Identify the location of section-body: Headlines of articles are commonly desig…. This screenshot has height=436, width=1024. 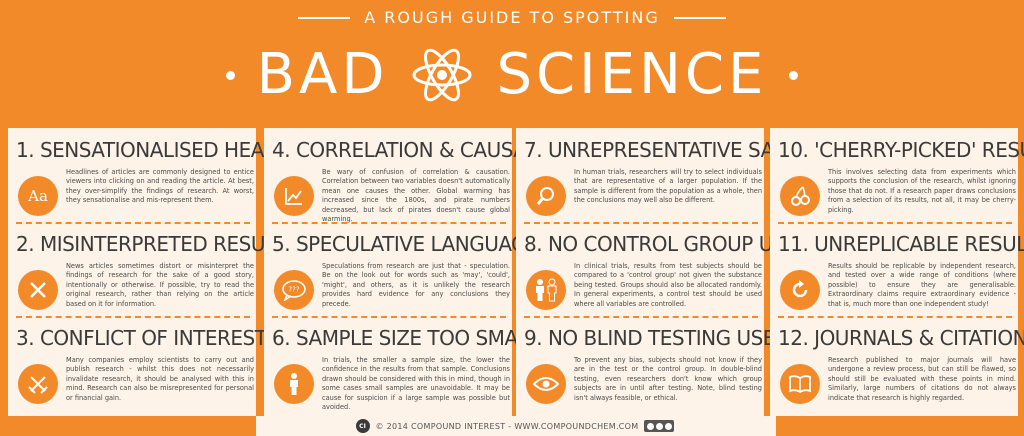
(160, 186).